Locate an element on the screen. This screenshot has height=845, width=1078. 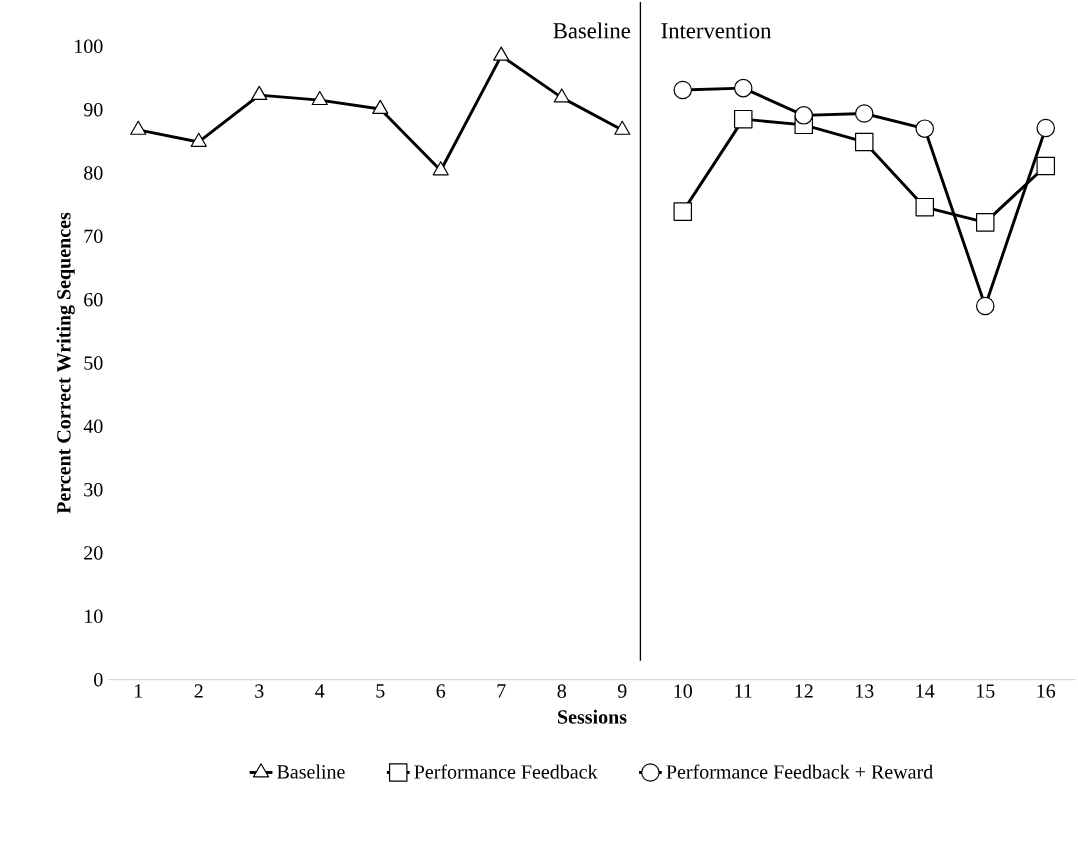
x-tick-label: 5 is located at coordinates (380, 691).